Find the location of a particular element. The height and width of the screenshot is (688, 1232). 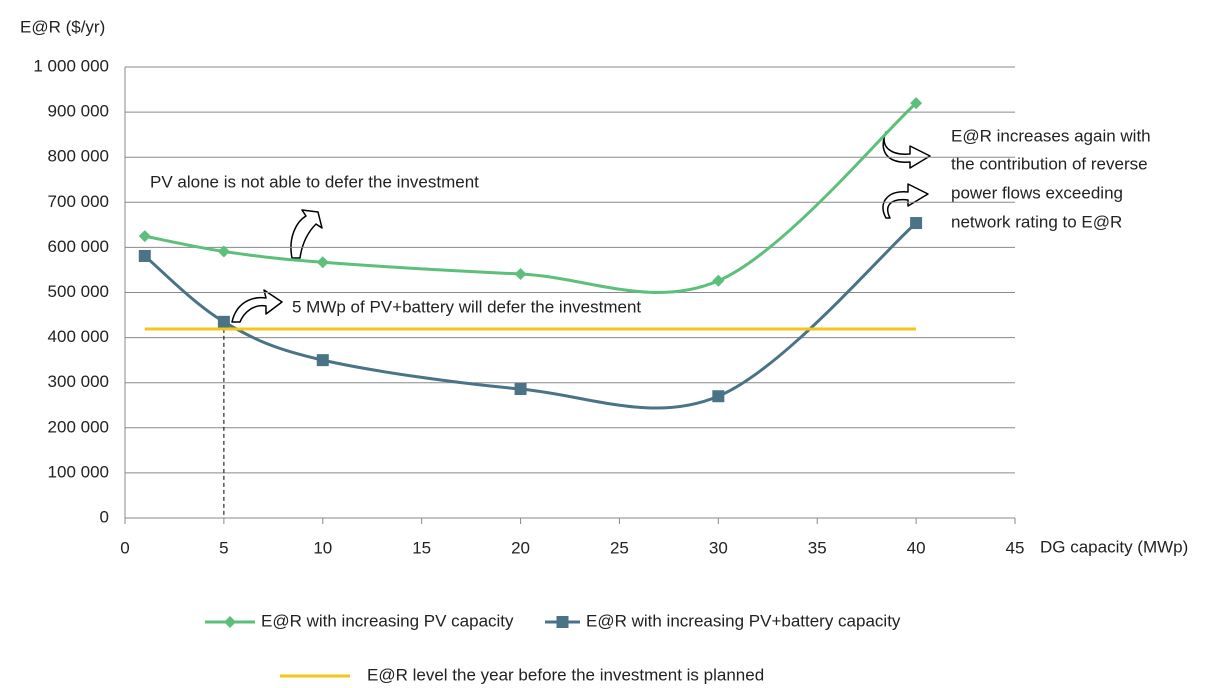

x-tick-label: 20 is located at coordinates (520, 547).